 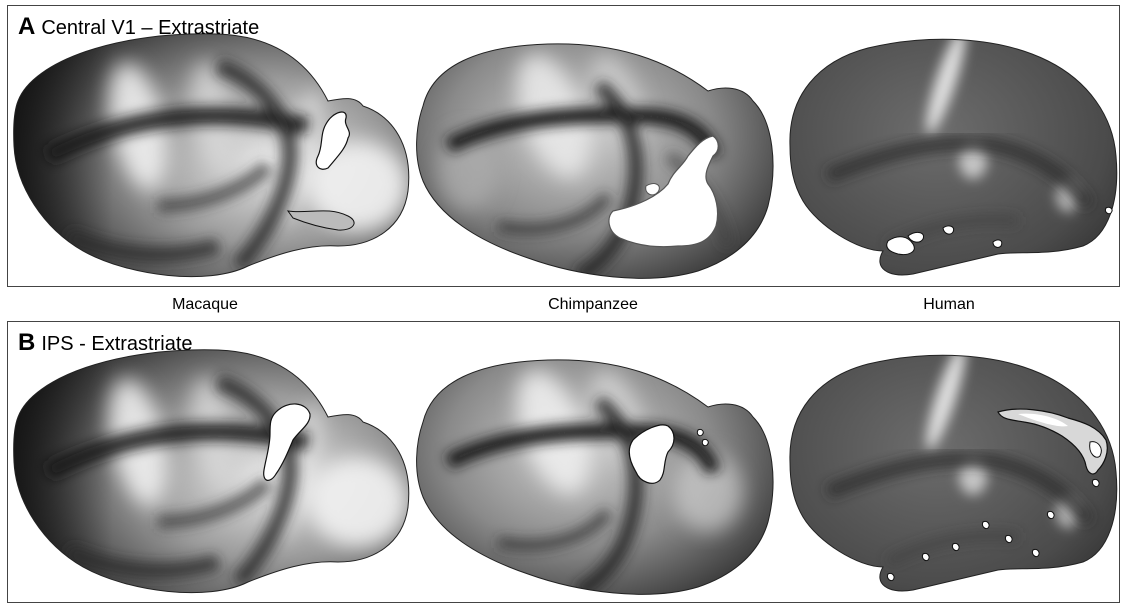 I want to click on panel-b-title: B IPS - Extrastriate, so click(x=105, y=343).